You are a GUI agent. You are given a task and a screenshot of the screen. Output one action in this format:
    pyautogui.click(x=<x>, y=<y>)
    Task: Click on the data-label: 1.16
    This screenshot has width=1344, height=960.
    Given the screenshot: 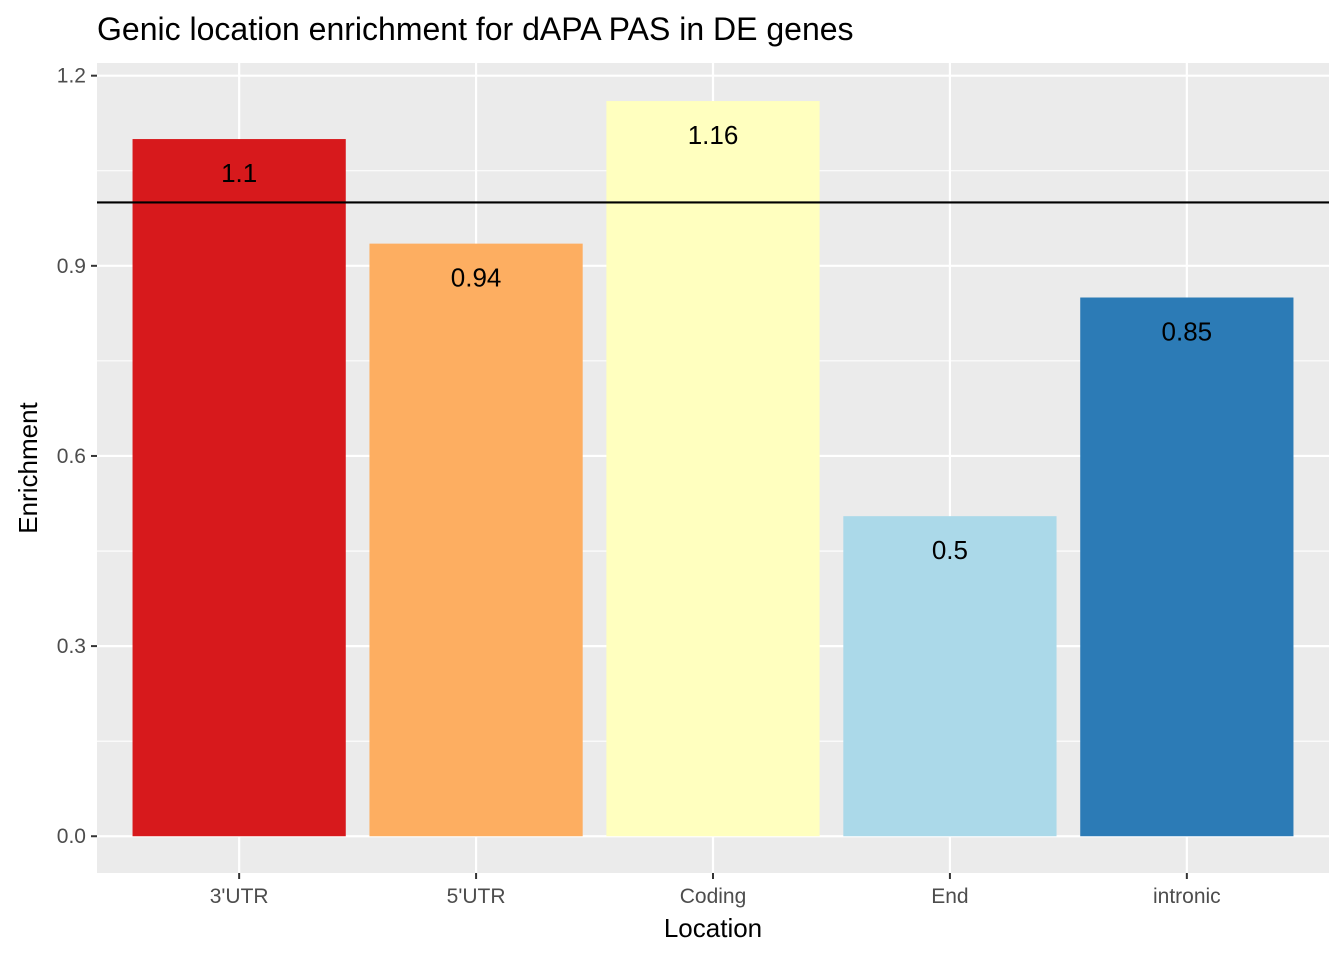 What is the action you would take?
    pyautogui.click(x=713, y=135)
    